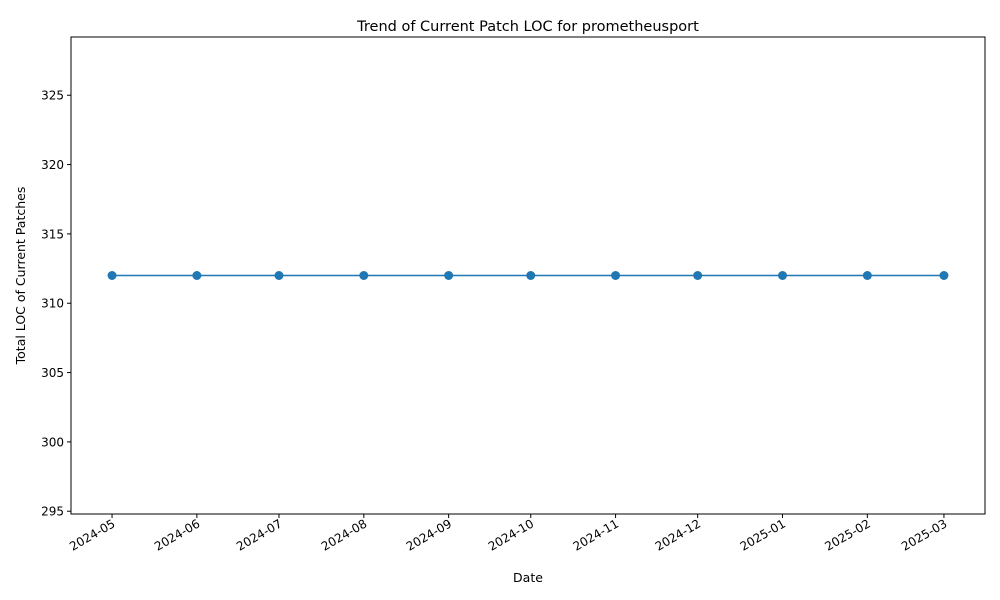 The width and height of the screenshot is (1000, 600). What do you see at coordinates (847, 534) in the screenshot?
I see `x-tick-label: 2025-02` at bounding box center [847, 534].